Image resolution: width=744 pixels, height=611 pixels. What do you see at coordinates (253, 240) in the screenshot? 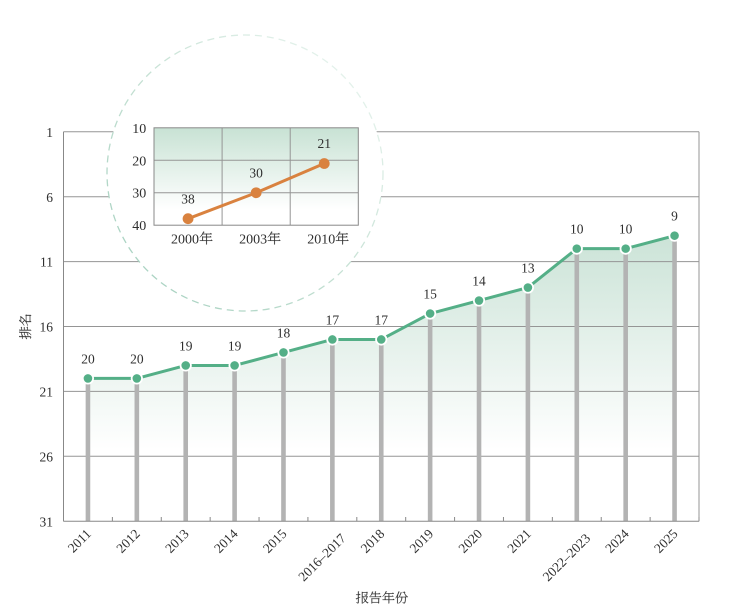
I see `svg-text: 2003` at bounding box center [253, 240].